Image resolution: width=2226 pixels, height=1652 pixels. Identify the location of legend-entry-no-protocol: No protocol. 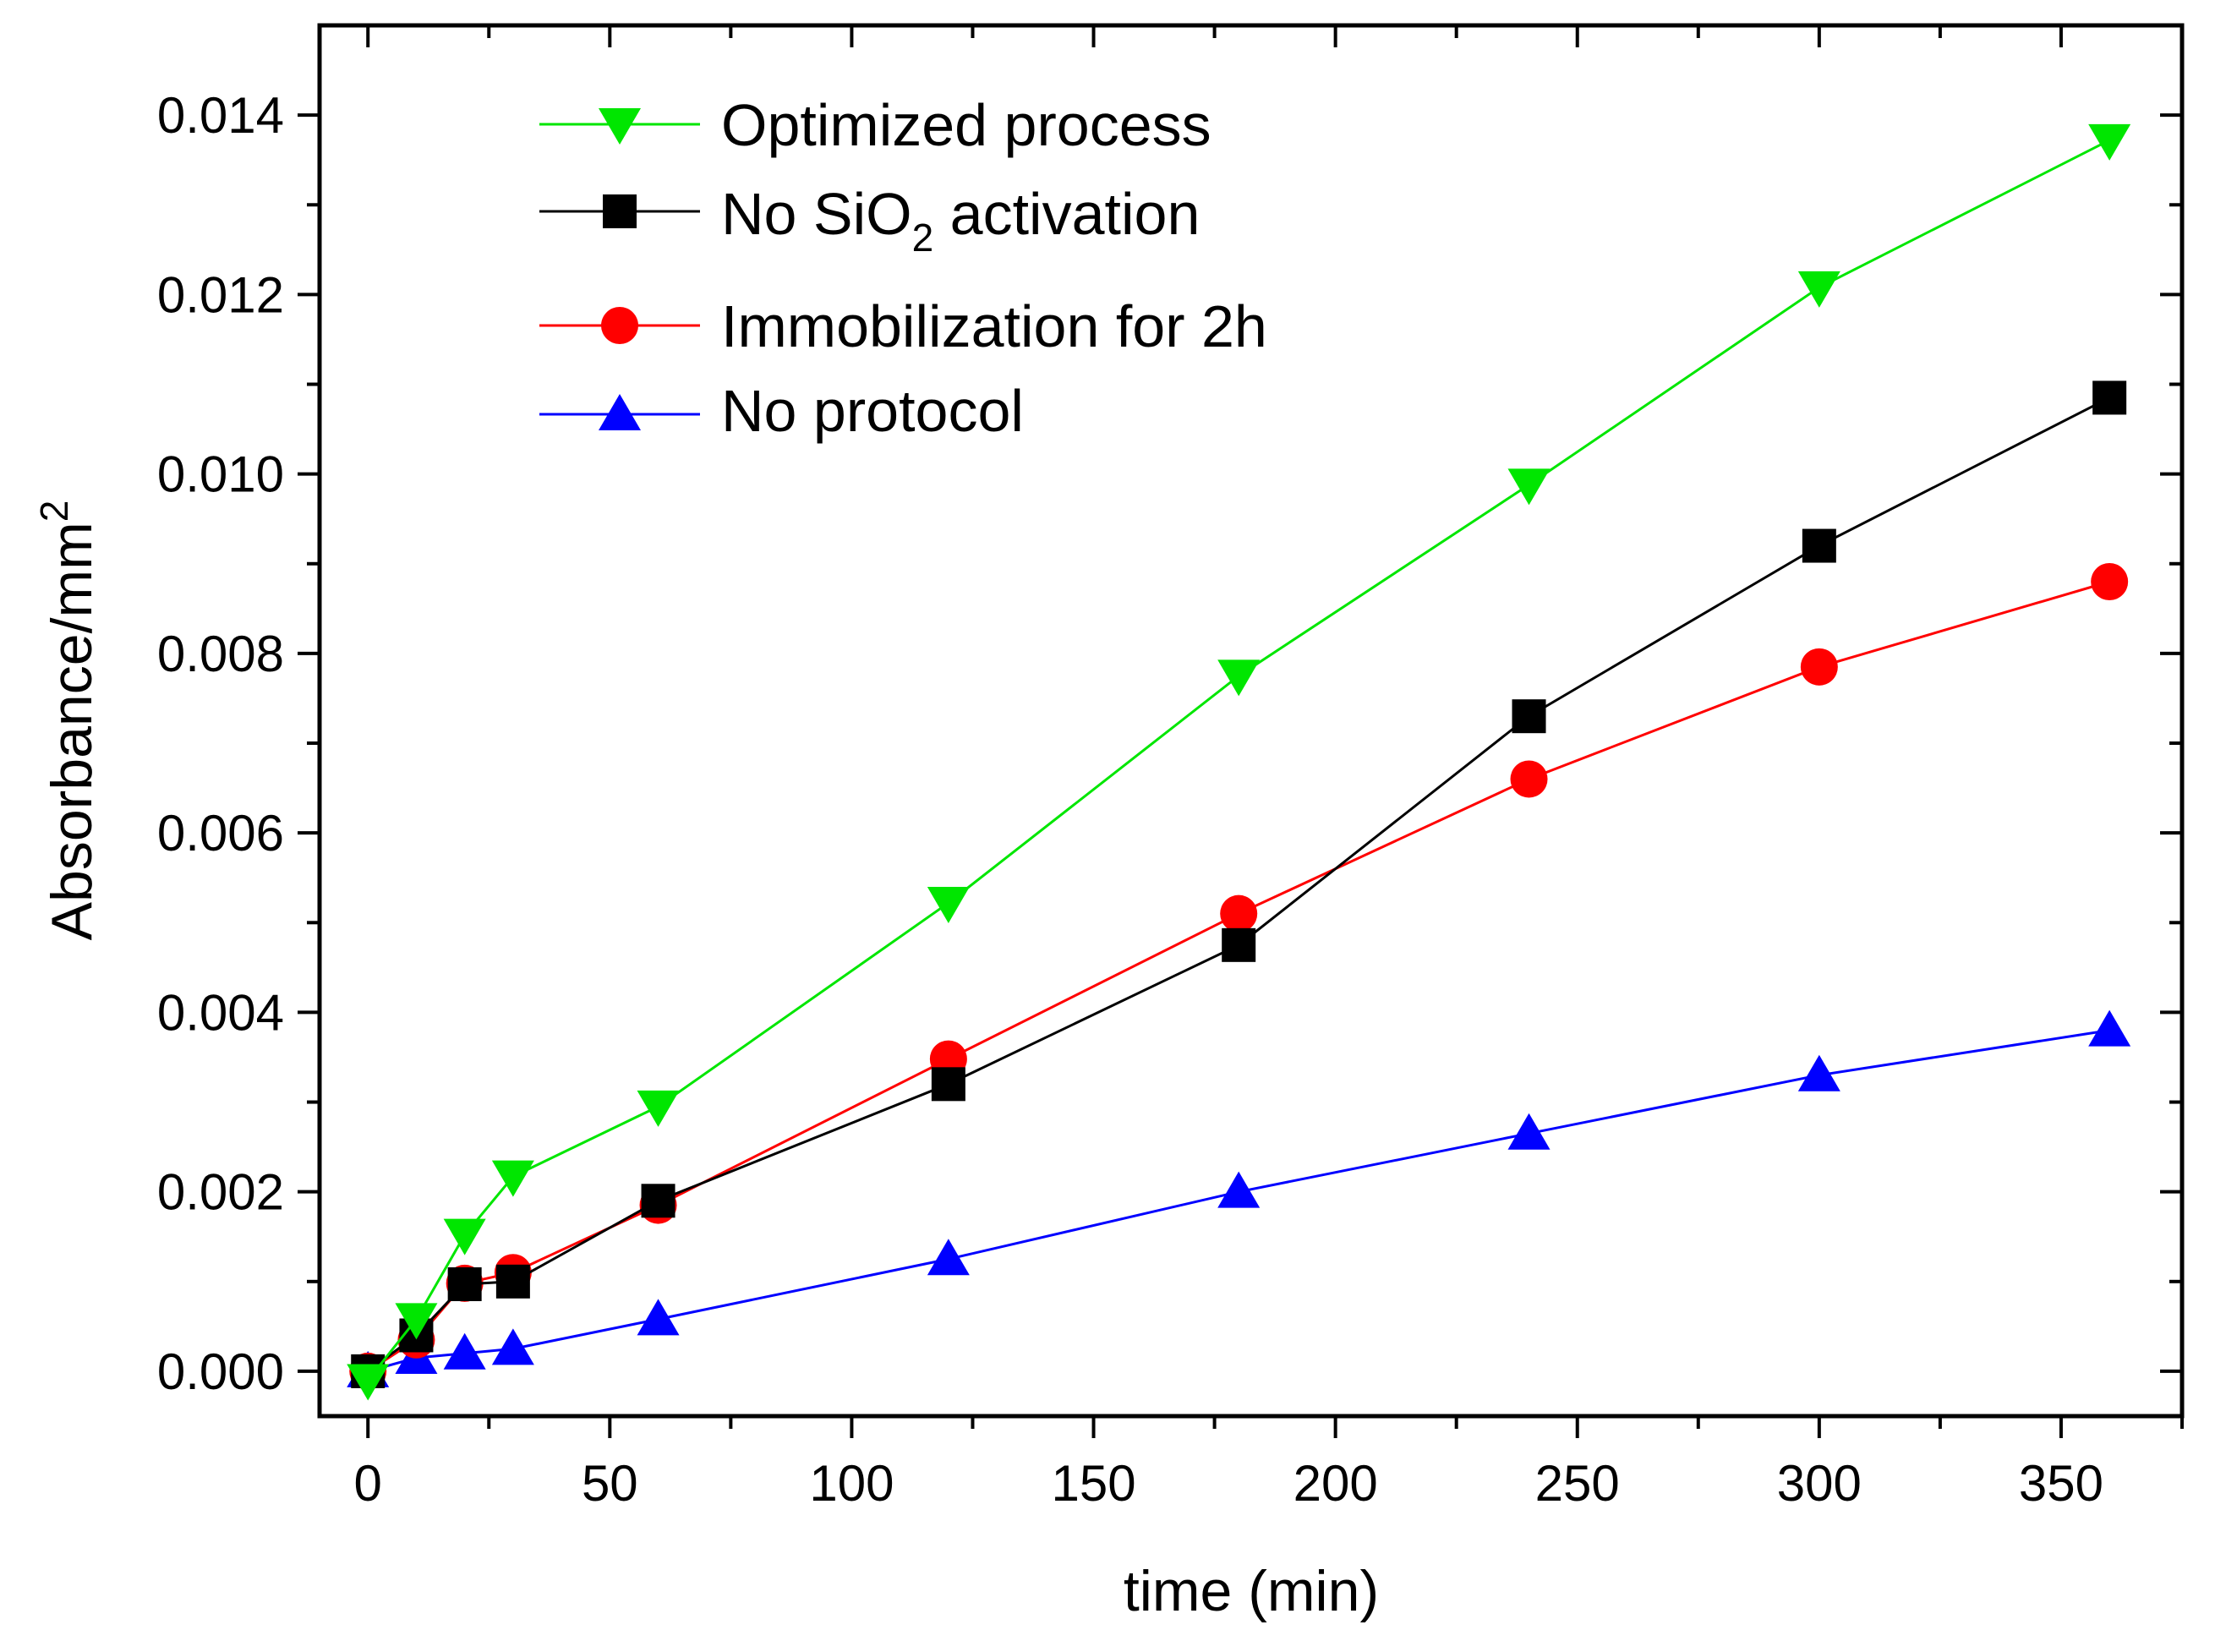
(781, 411).